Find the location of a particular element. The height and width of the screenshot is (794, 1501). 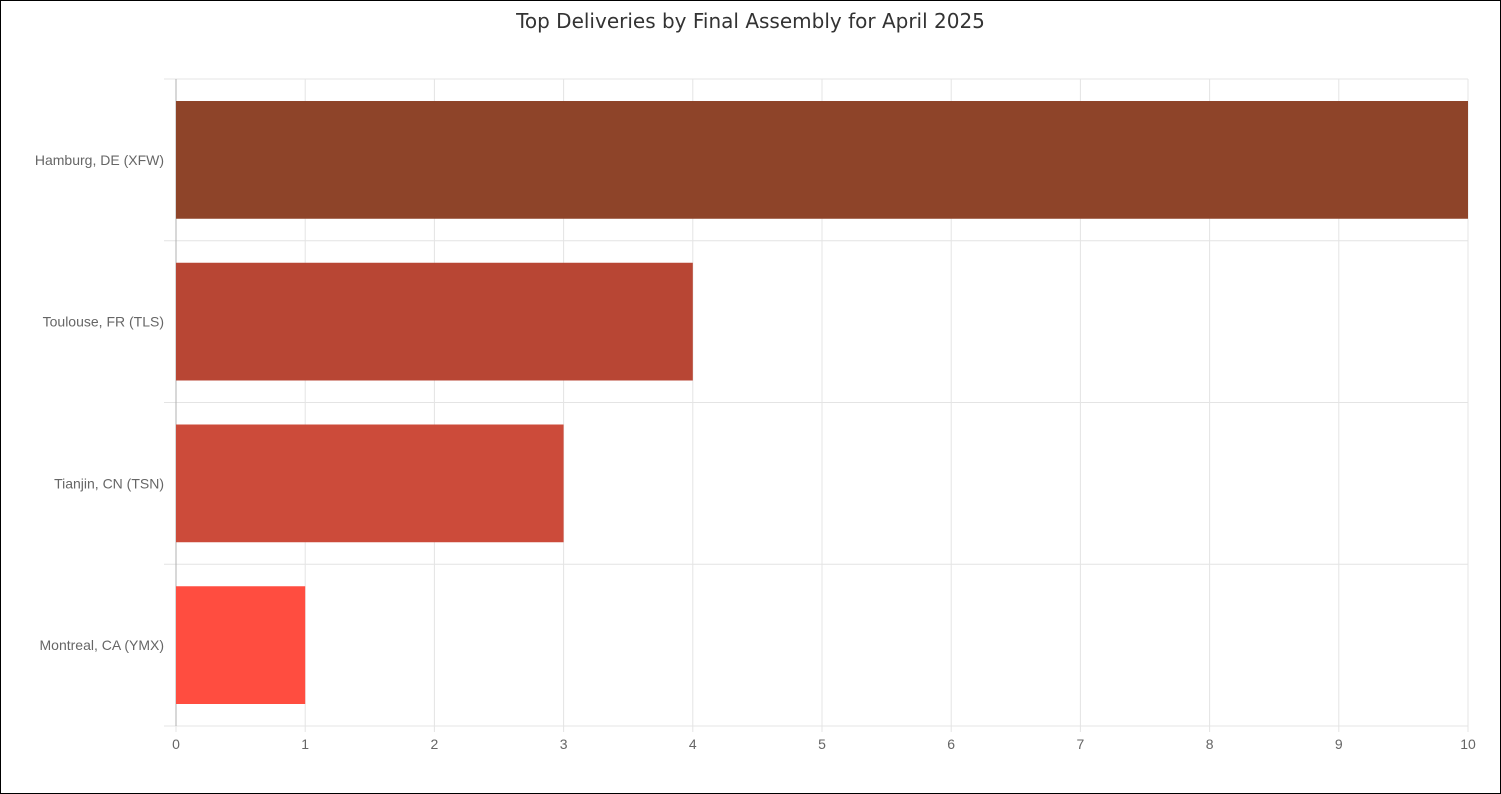

x-tick-label: 9 is located at coordinates (1339, 744).